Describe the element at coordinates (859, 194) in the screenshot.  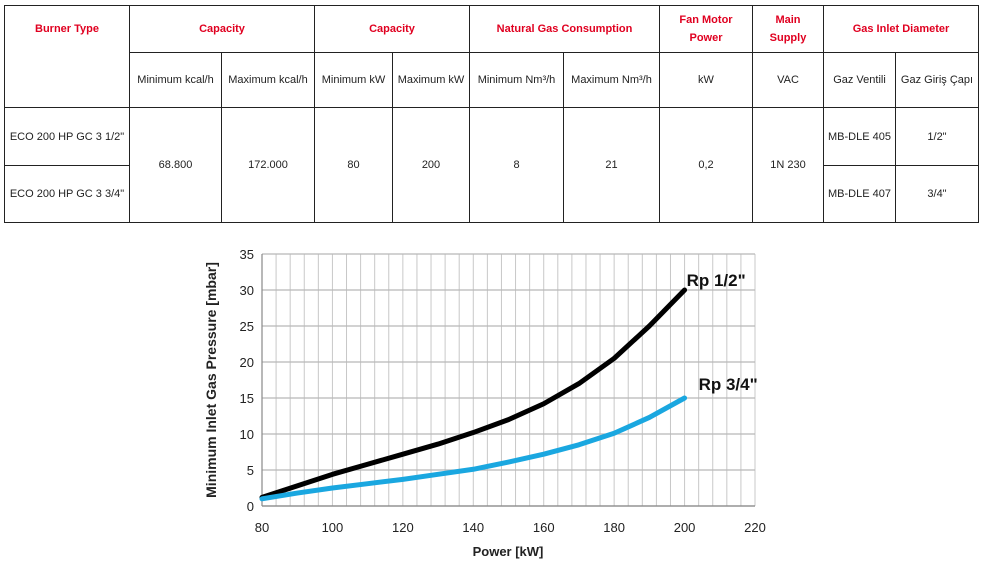
I see `valve-cell: MB-DLE 407` at that location.